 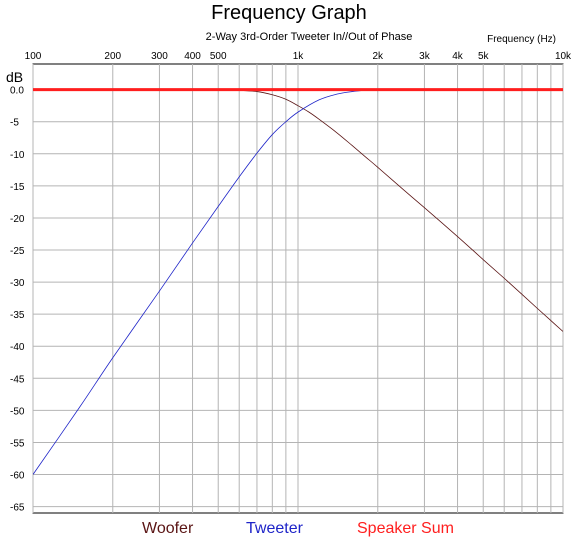 What do you see at coordinates (168, 528) in the screenshot?
I see `legend-woofer: Woofer` at bounding box center [168, 528].